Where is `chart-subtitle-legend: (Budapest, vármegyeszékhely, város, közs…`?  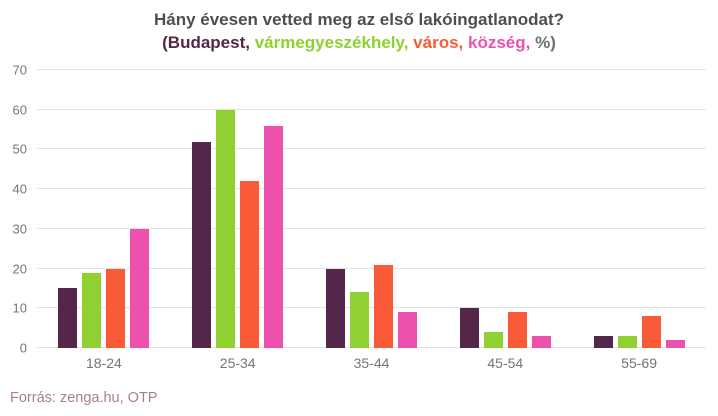 chart-subtitle-legend: (Budapest, vármegyeszékhely, város, közs… is located at coordinates (359, 42).